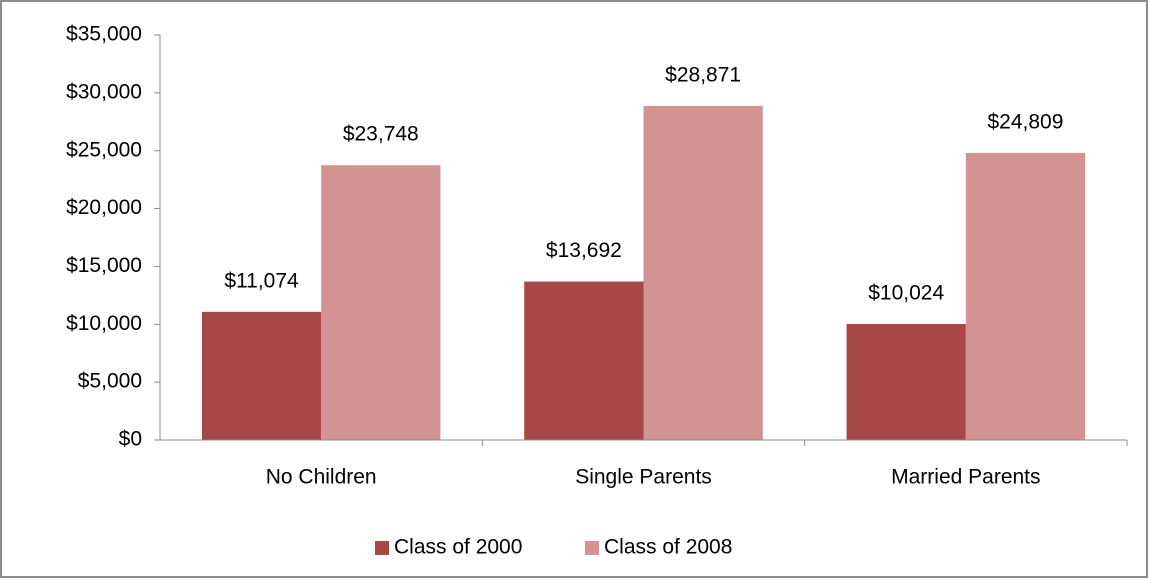 The height and width of the screenshot is (580, 1150). Describe the element at coordinates (321, 477) in the screenshot. I see `x-tick-label: No Children` at that location.